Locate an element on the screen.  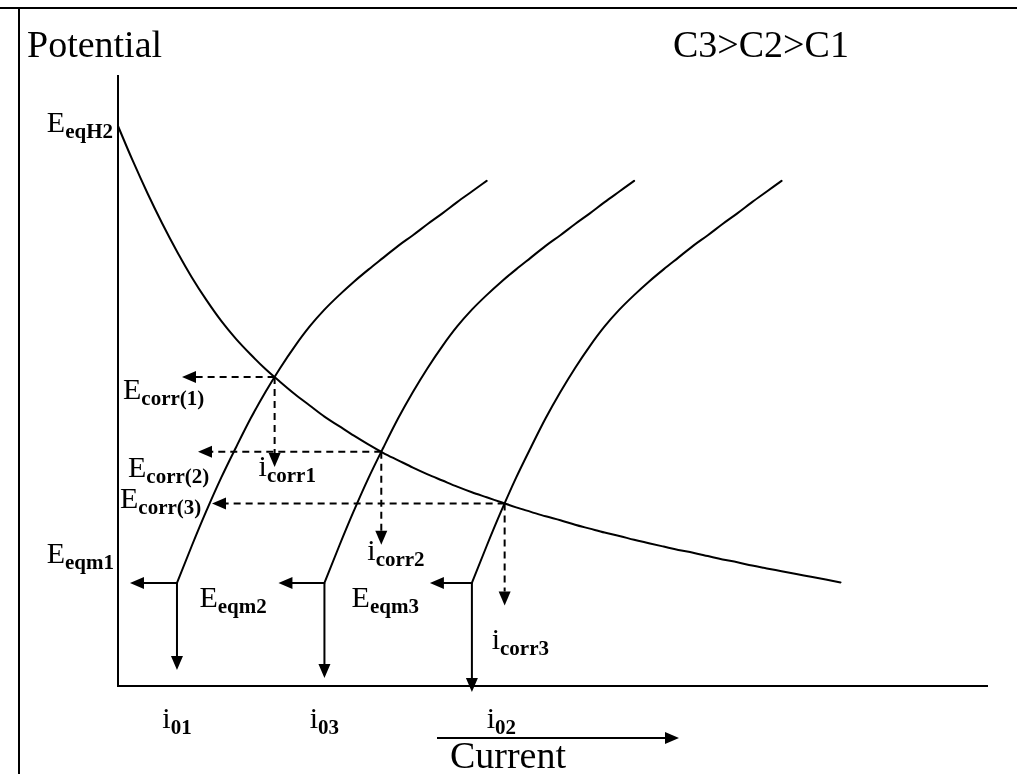
x-tick-label: i$_{03}$ is located at coordinates (324, 720).